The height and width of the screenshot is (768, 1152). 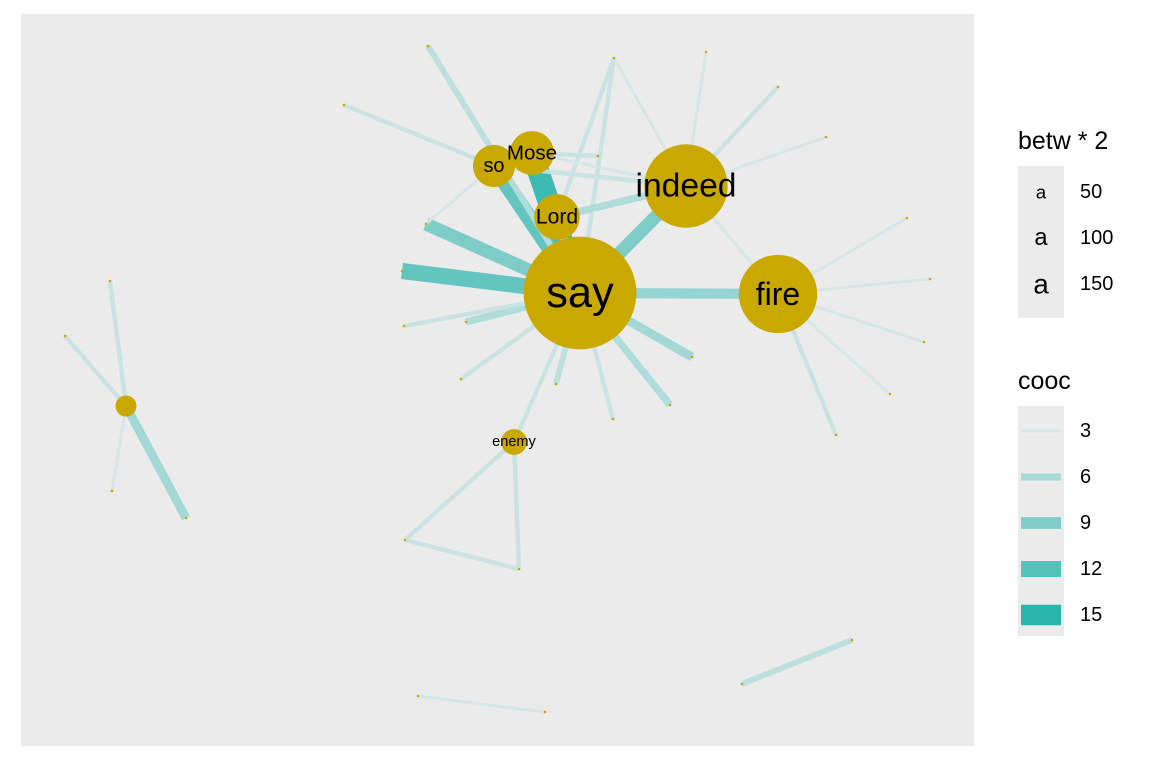 I want to click on node-n3, so click(x=614, y=58).